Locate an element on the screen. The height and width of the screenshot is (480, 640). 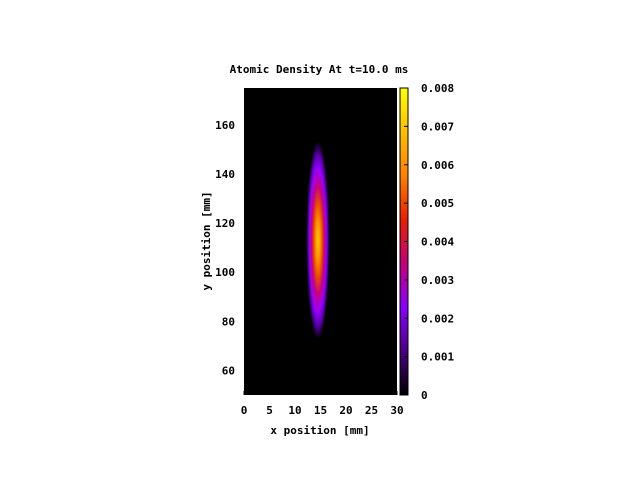
y-tick-label: 60 is located at coordinates (228, 370).